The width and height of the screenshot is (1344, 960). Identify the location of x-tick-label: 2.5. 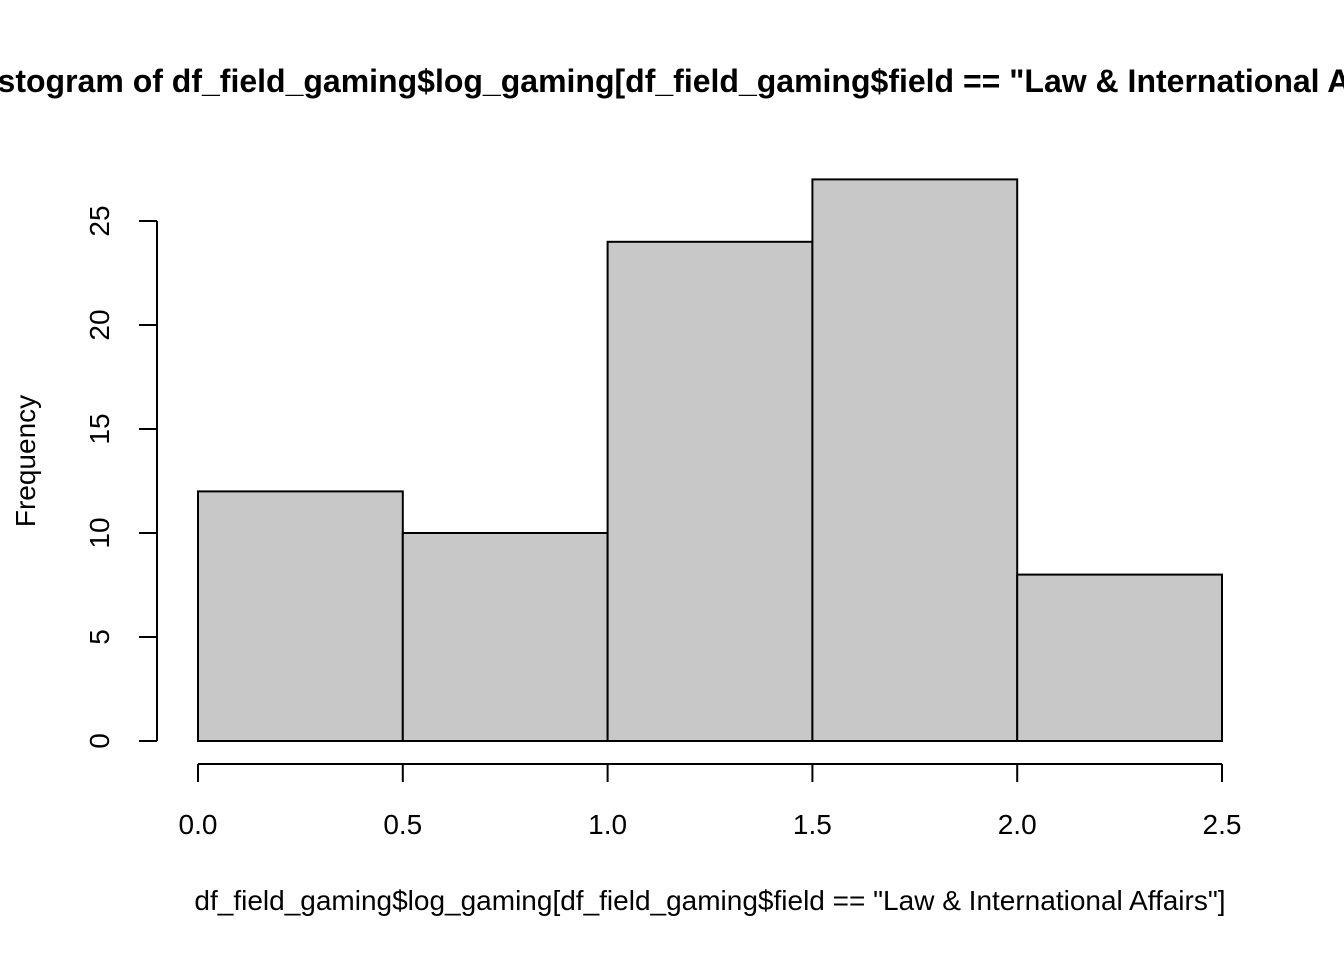
(1222, 824).